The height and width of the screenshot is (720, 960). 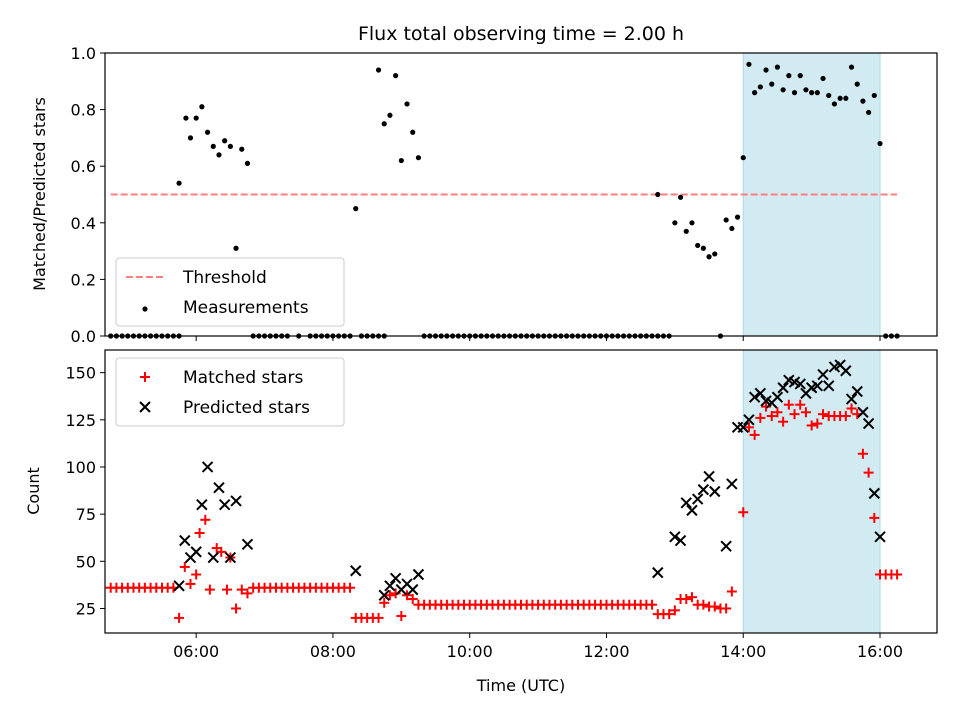 What do you see at coordinates (246, 308) in the screenshot?
I see `legend-label: Measurements` at bounding box center [246, 308].